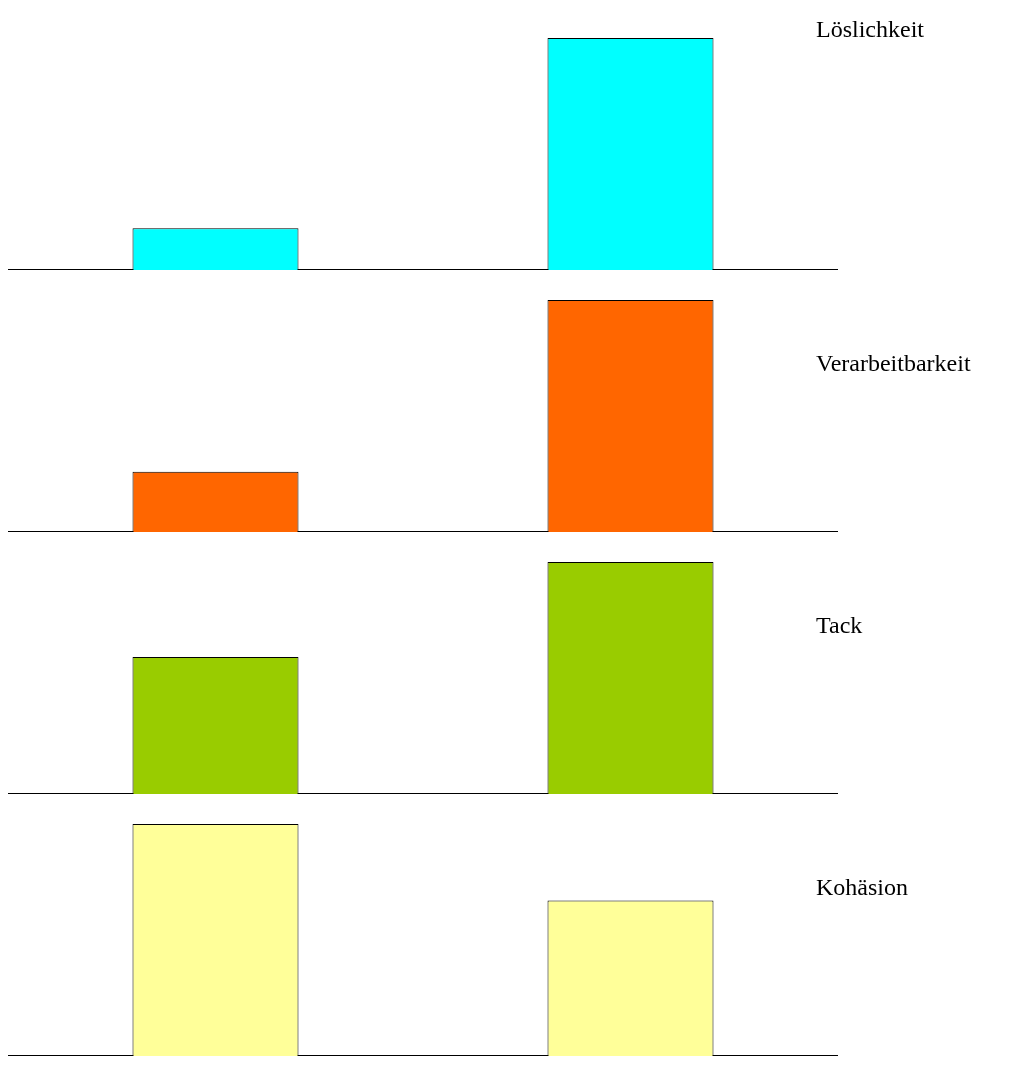 Image resolution: width=1029 pixels, height=1081 pixels. What do you see at coordinates (893, 363) in the screenshot?
I see `text: Verarbeitbarkeit` at bounding box center [893, 363].